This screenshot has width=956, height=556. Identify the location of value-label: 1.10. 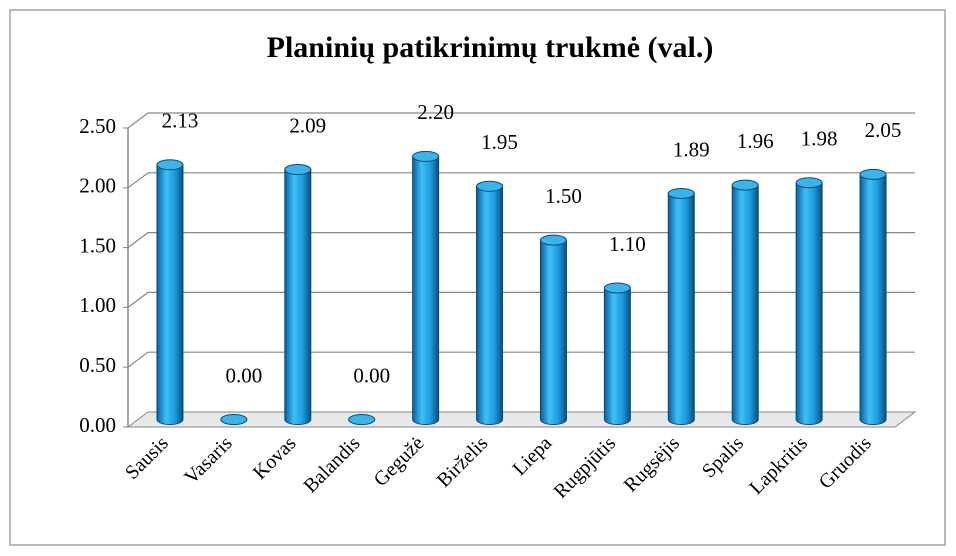
(627, 244).